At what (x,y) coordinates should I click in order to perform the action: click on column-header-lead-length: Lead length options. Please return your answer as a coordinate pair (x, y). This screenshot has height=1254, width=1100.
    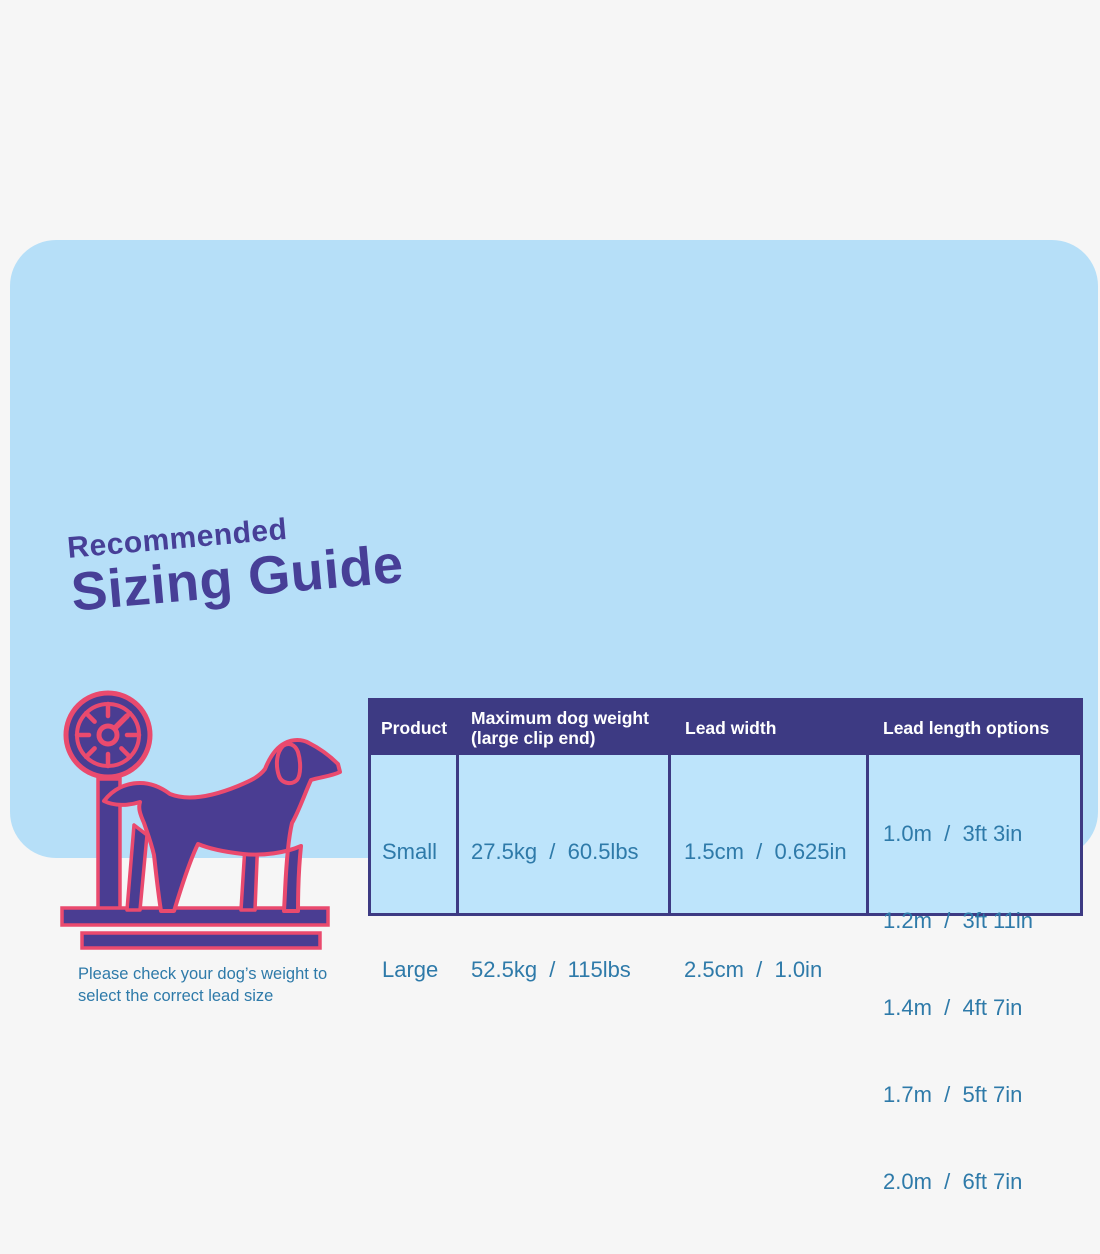
    Looking at the image, I should click on (974, 728).